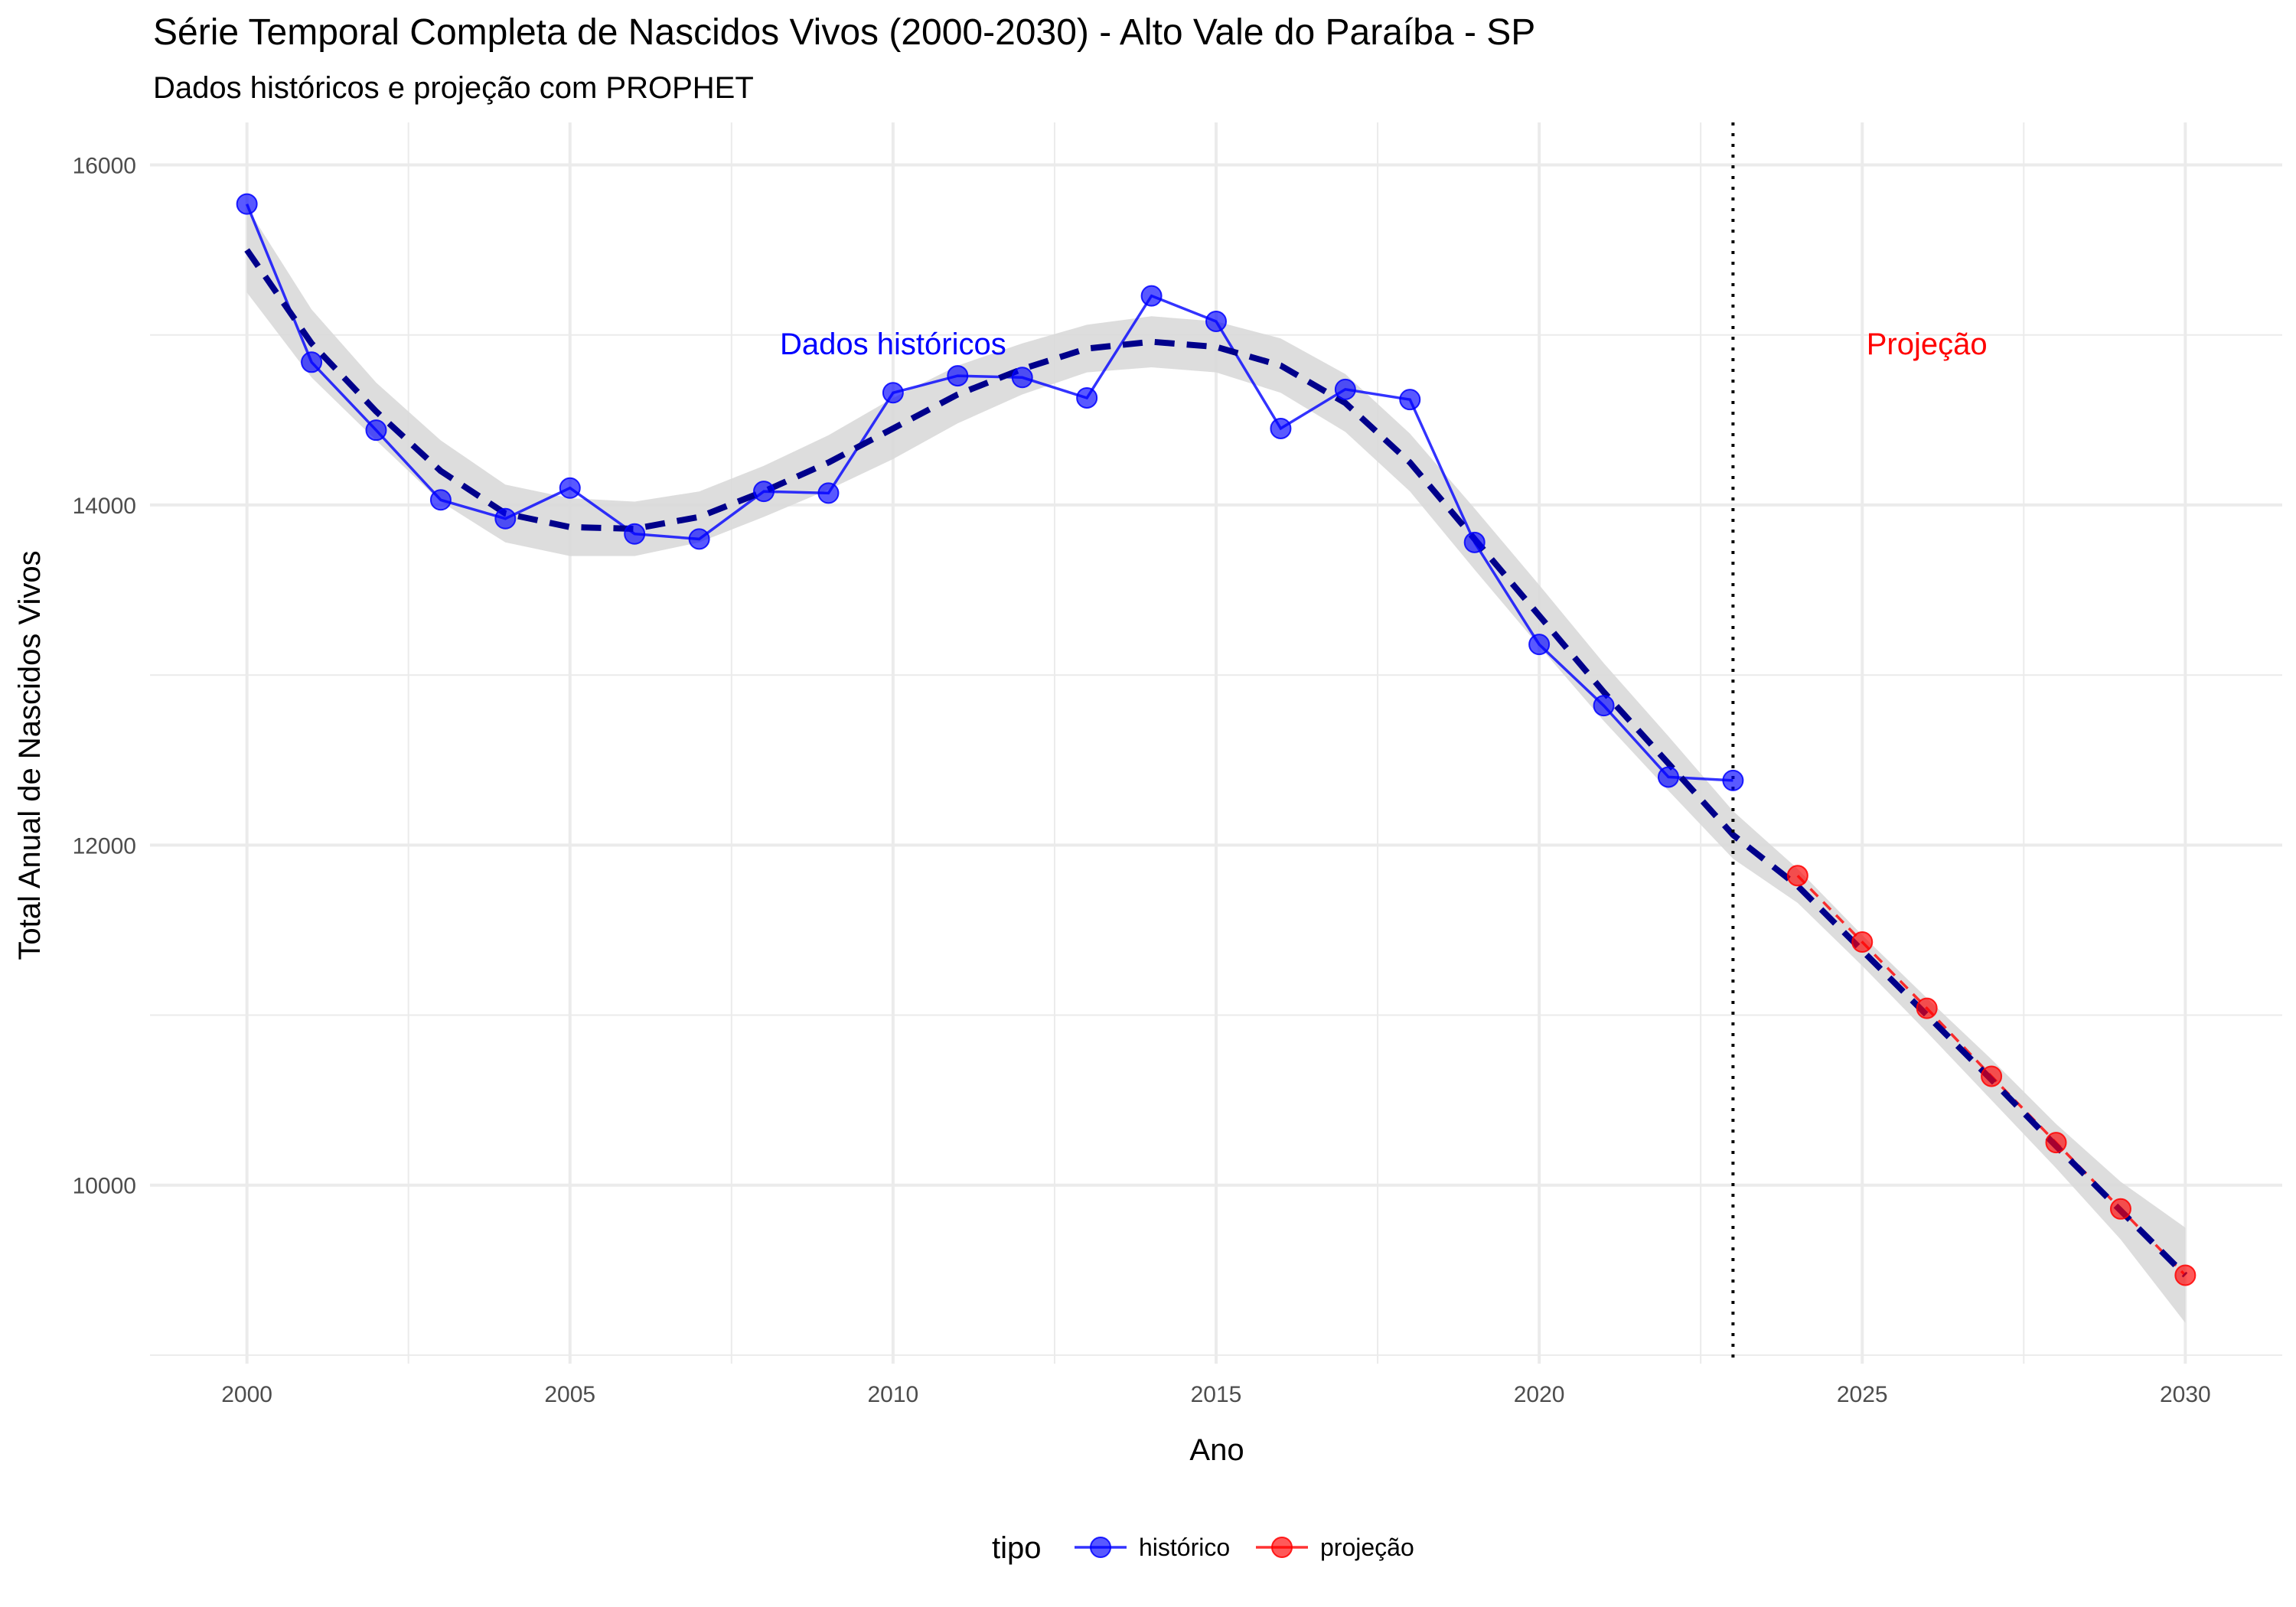 This screenshot has width=2296, height=1607. What do you see at coordinates (2185, 1394) in the screenshot?
I see `x-tick-label: 2030` at bounding box center [2185, 1394].